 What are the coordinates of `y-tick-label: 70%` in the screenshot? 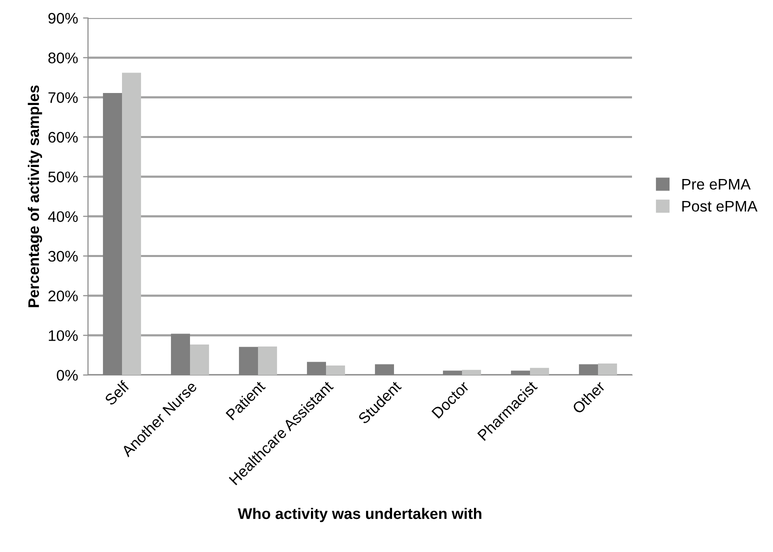 It's located at (63, 98).